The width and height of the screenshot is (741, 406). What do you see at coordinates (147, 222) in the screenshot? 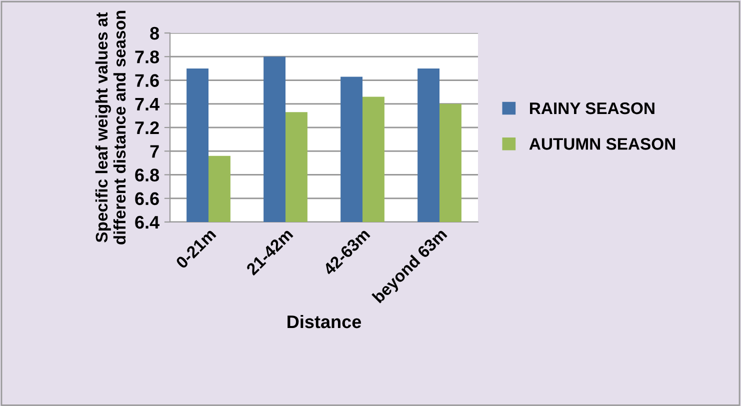
I see `y-tick-label: 6.4` at bounding box center [147, 222].